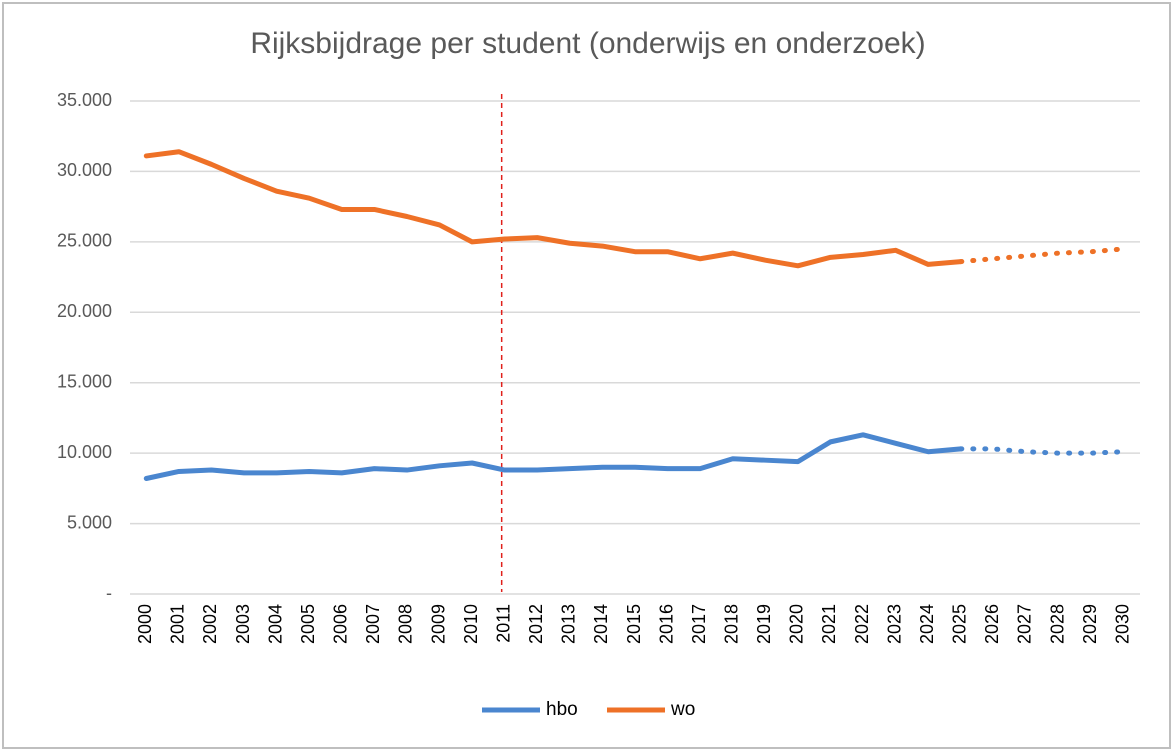 The width and height of the screenshot is (1173, 751). I want to click on x-tick-label: 2018, so click(731, 624).